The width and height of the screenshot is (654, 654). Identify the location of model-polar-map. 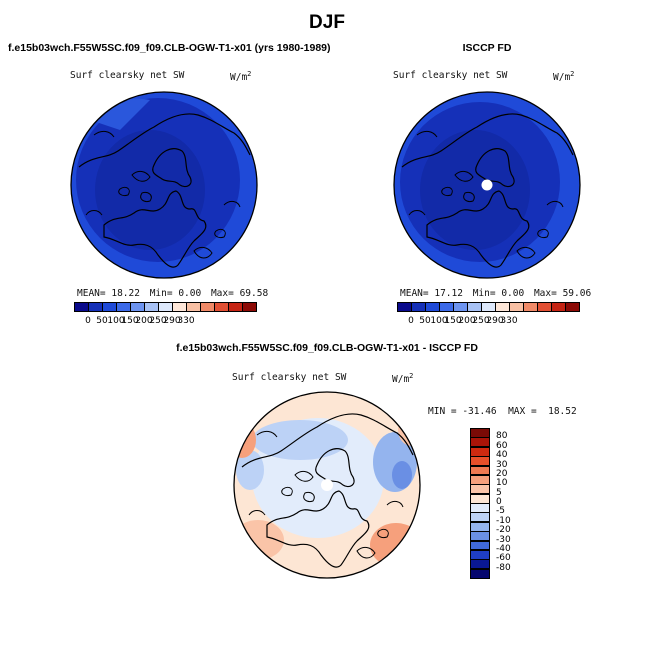
(164, 185).